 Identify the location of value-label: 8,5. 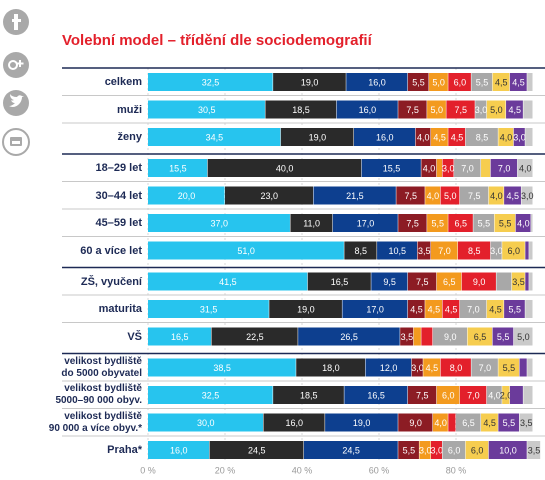
(474, 251).